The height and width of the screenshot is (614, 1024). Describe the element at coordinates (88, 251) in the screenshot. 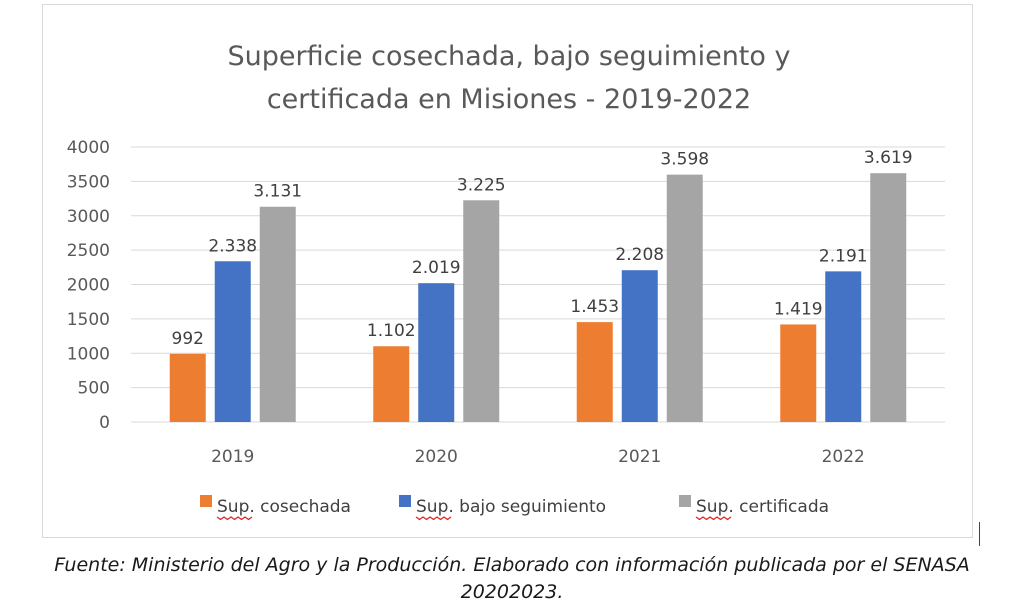

I see `y-tick-label: 2500` at that location.